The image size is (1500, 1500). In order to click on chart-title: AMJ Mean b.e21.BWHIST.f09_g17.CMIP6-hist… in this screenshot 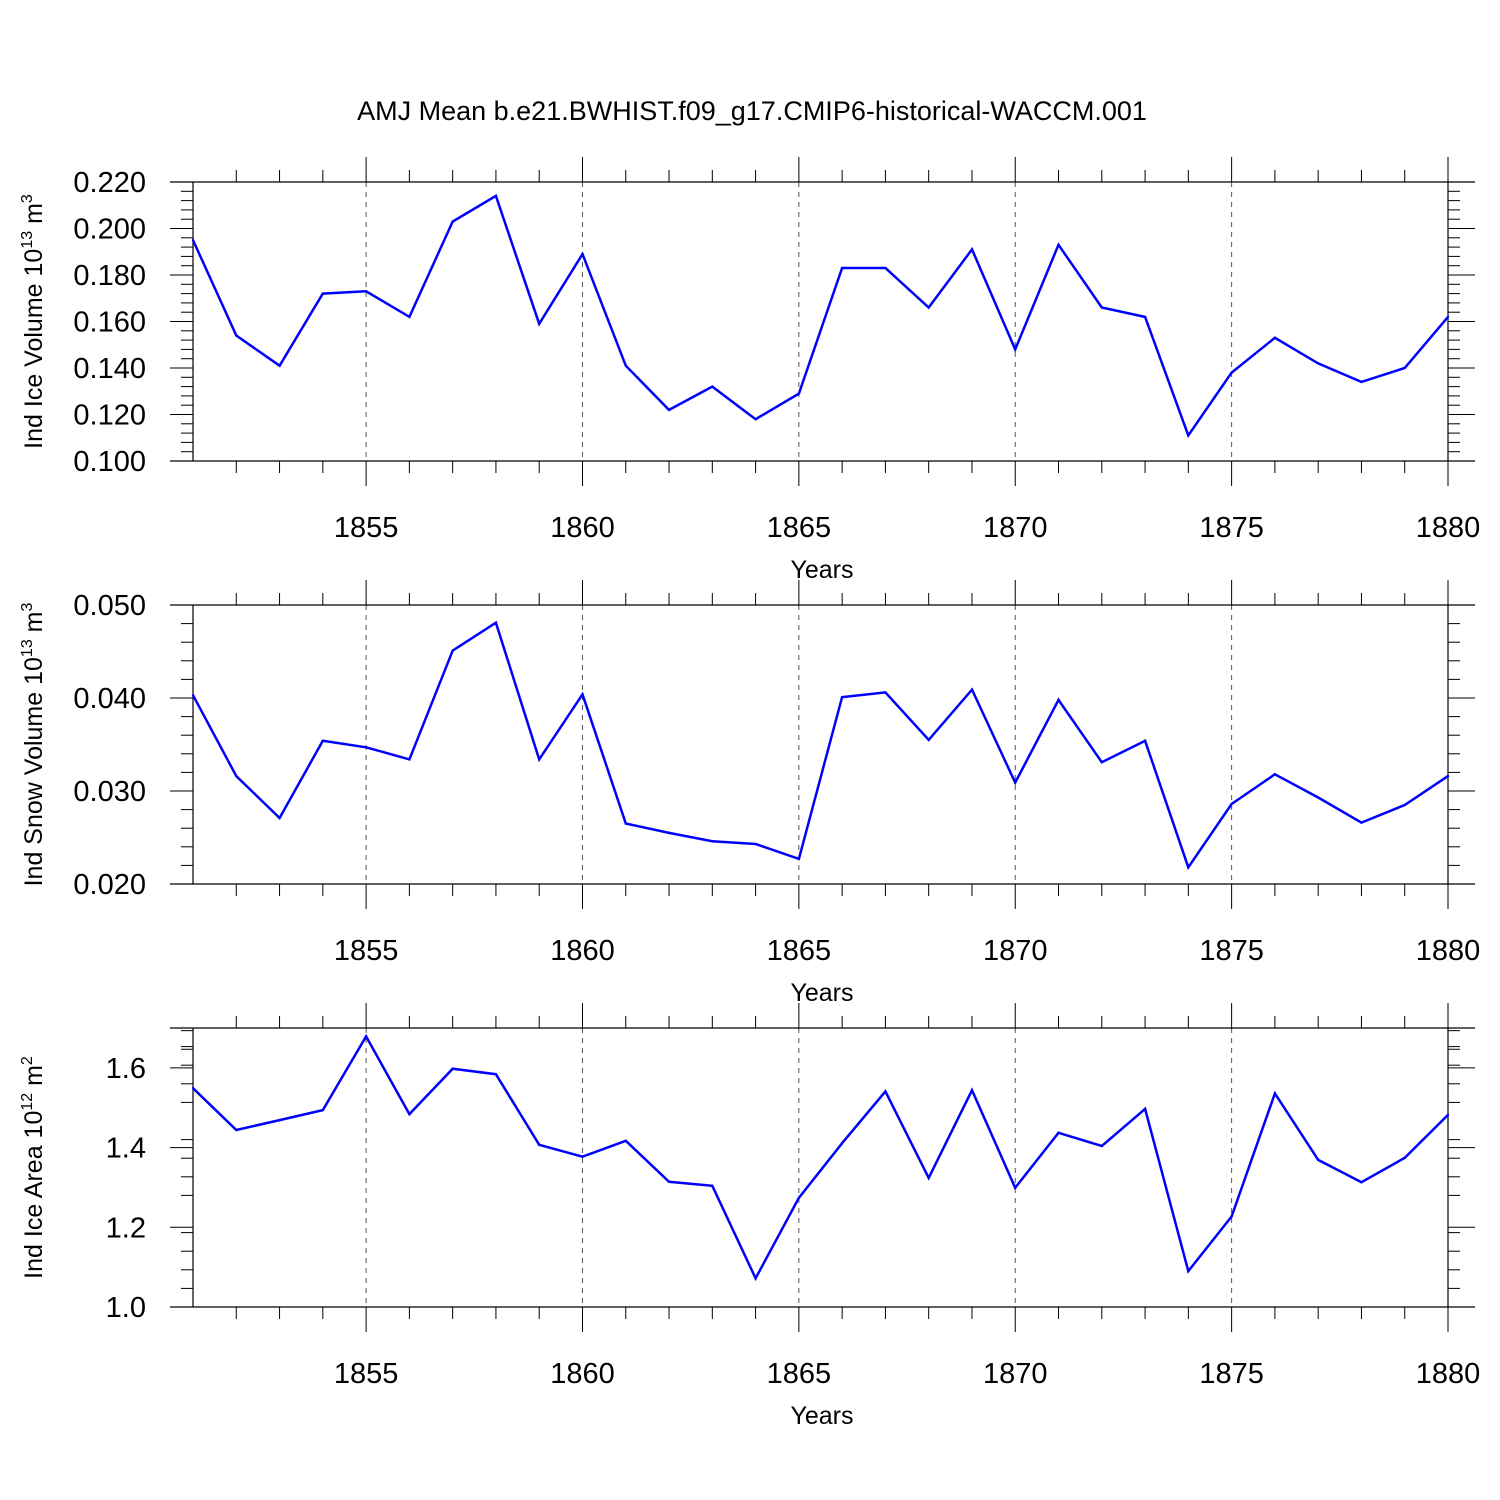, I will do `click(752, 111)`.